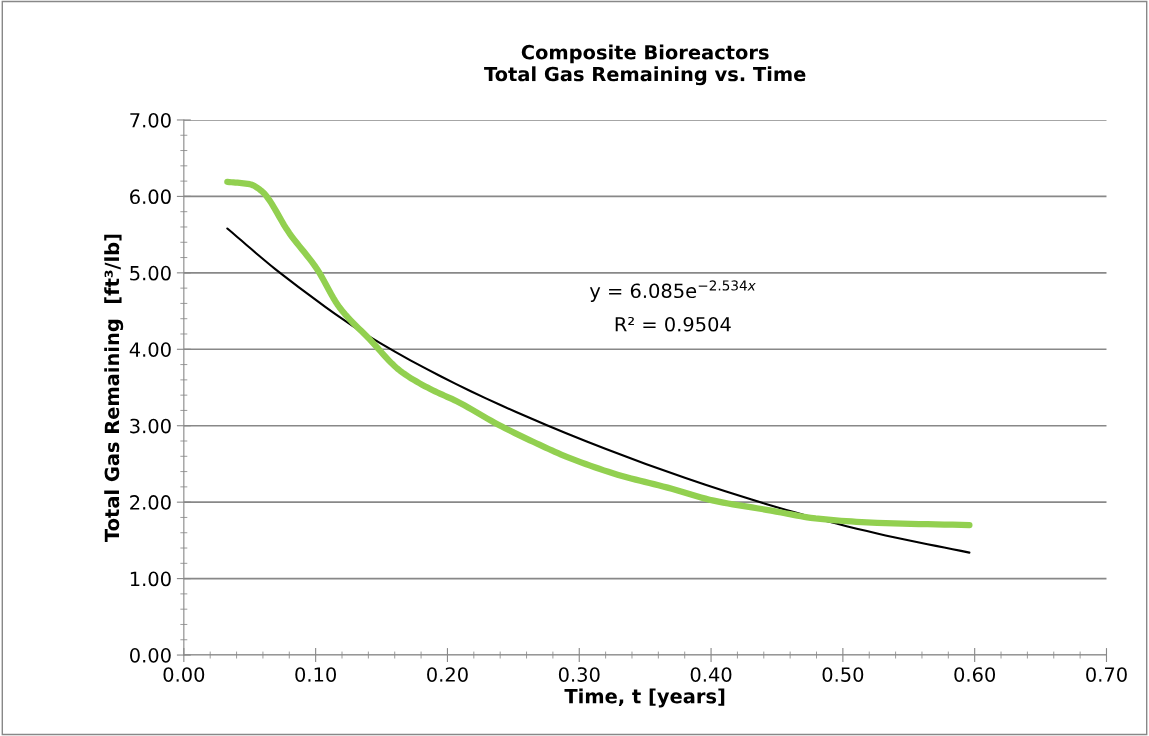 The image size is (1149, 736). Describe the element at coordinates (150, 120) in the screenshot. I see `y-tick-label: 7.00` at that location.